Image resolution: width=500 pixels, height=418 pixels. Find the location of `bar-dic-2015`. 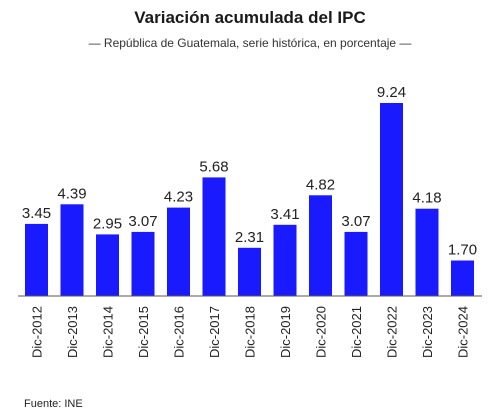

bar-dic-2015 is located at coordinates (143, 263).